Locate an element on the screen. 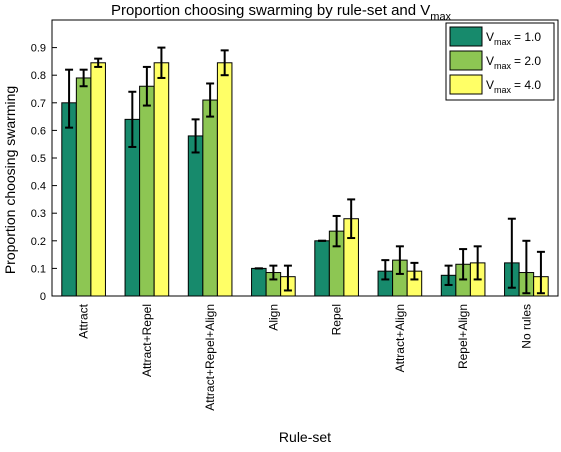 This screenshot has width=561, height=452. legend-label: Vmax = 1.0 is located at coordinates (513, 38).